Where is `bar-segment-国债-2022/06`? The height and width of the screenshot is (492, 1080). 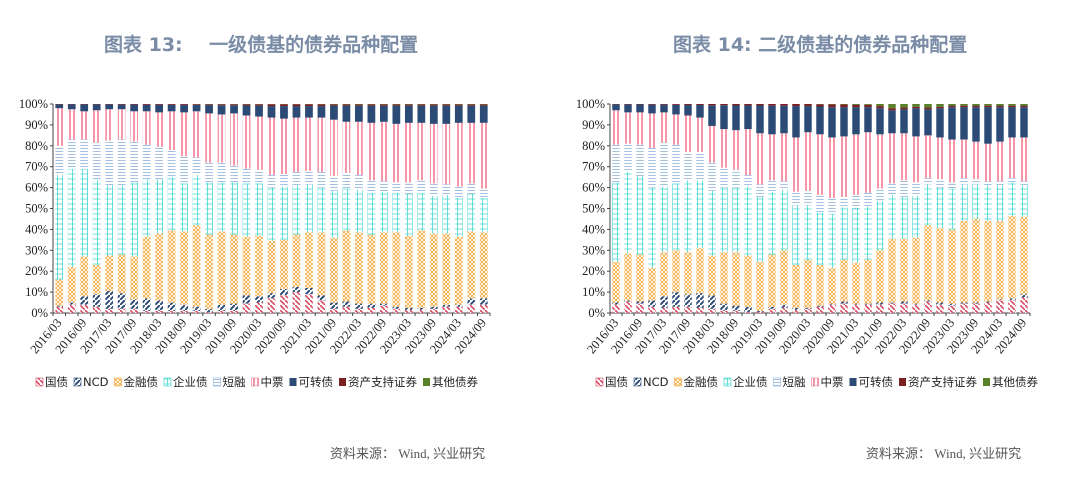
bar-segment-国债-2022/06 is located at coordinates (916, 308).